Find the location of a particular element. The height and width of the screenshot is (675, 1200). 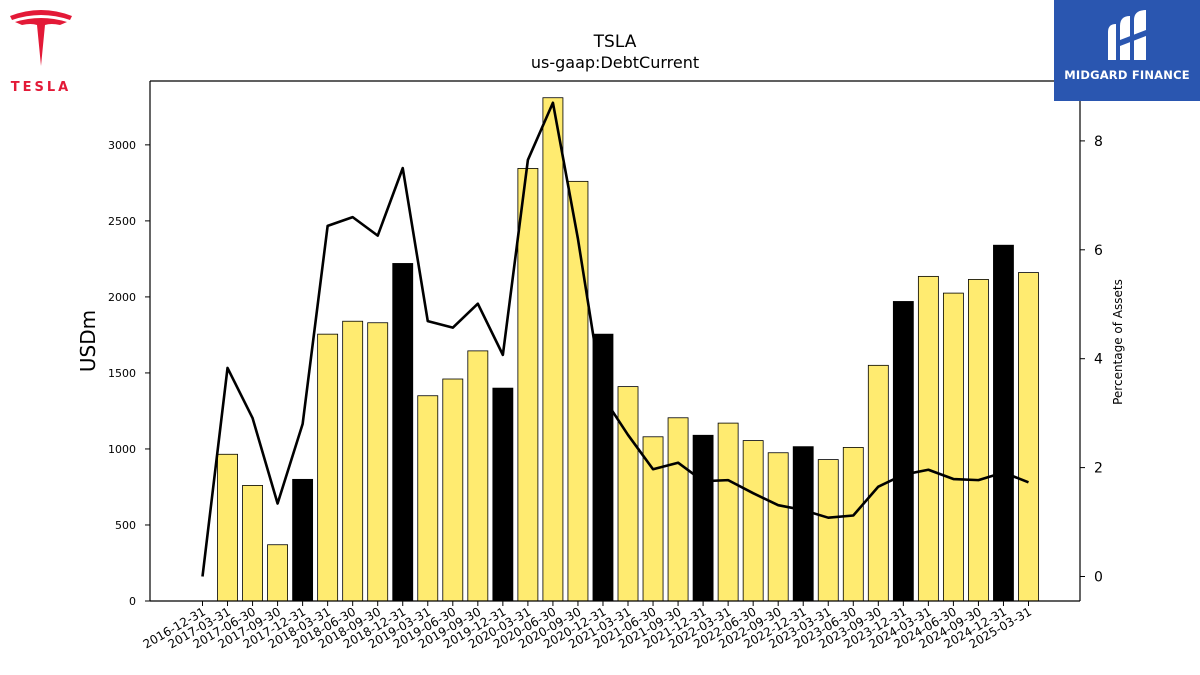

y2-tick-label: 8 is located at coordinates (1098, 142).